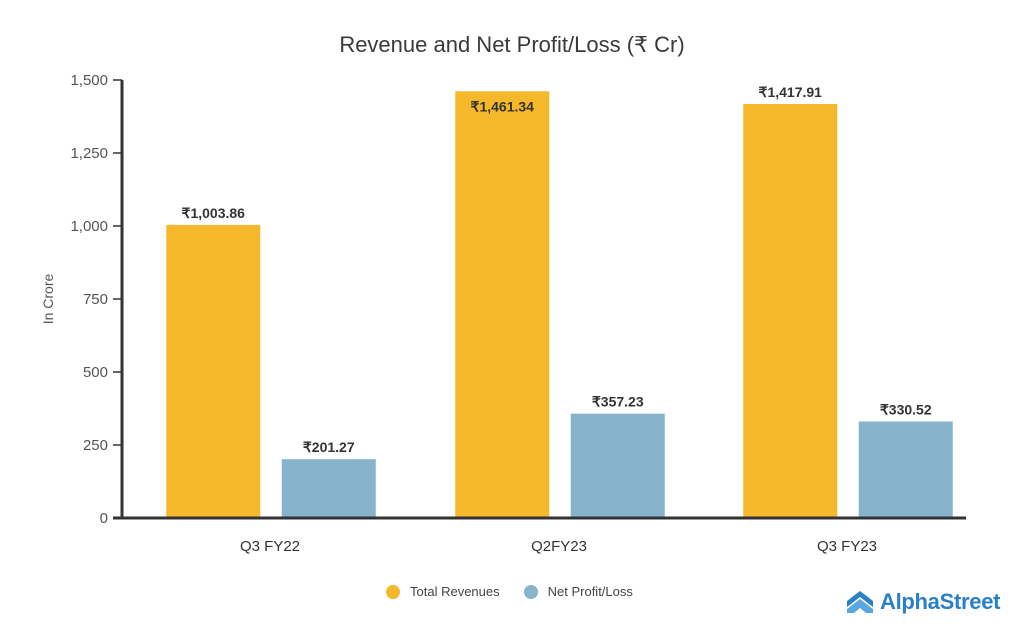  I want to click on y-axis-ticks: 0 250 500 750 1,000 1,250 1,500, so click(96, 299).